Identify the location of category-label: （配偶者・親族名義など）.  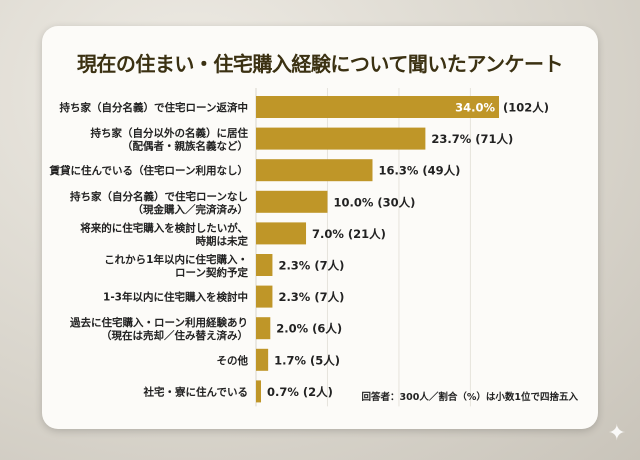
(185, 146).